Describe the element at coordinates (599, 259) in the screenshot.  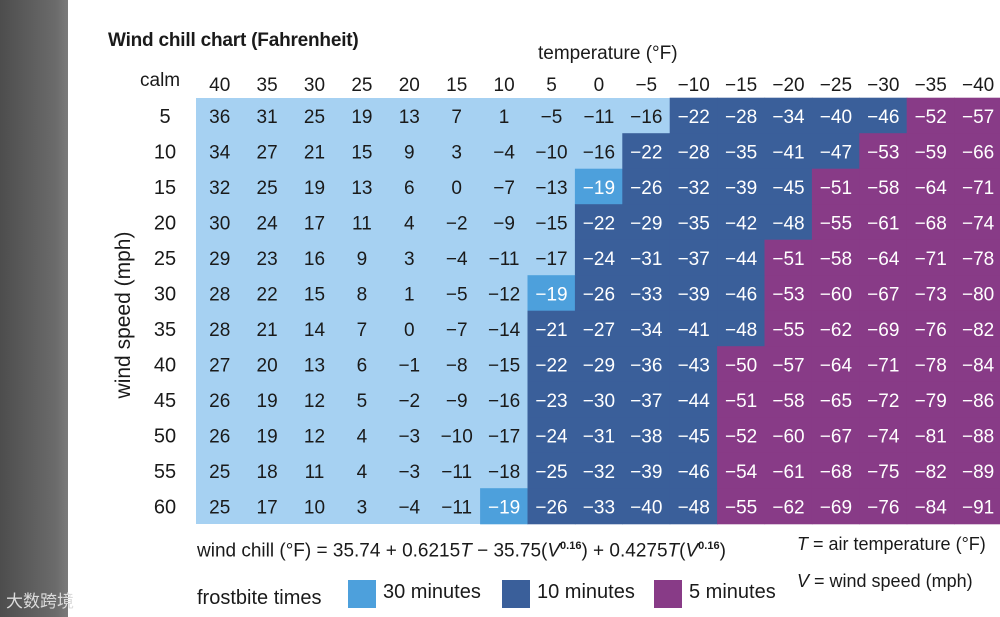
I see `table-cell: −24` at that location.